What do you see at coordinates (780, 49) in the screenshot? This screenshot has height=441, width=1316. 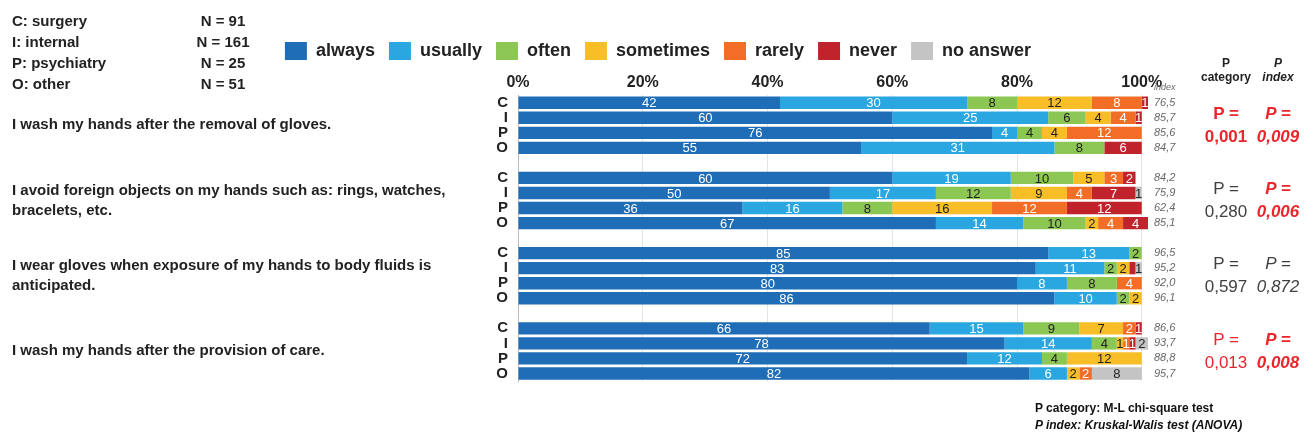 I see `legend-label: rarely` at bounding box center [780, 49].